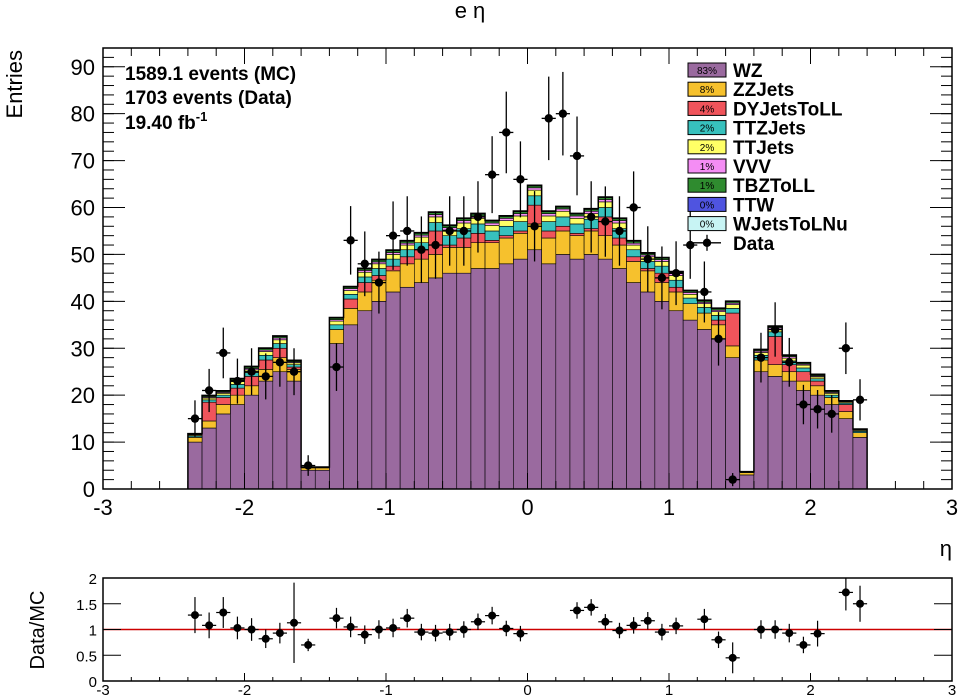  Describe the element at coordinates (470, 11) in the screenshot. I see `chart-title: e η` at that location.